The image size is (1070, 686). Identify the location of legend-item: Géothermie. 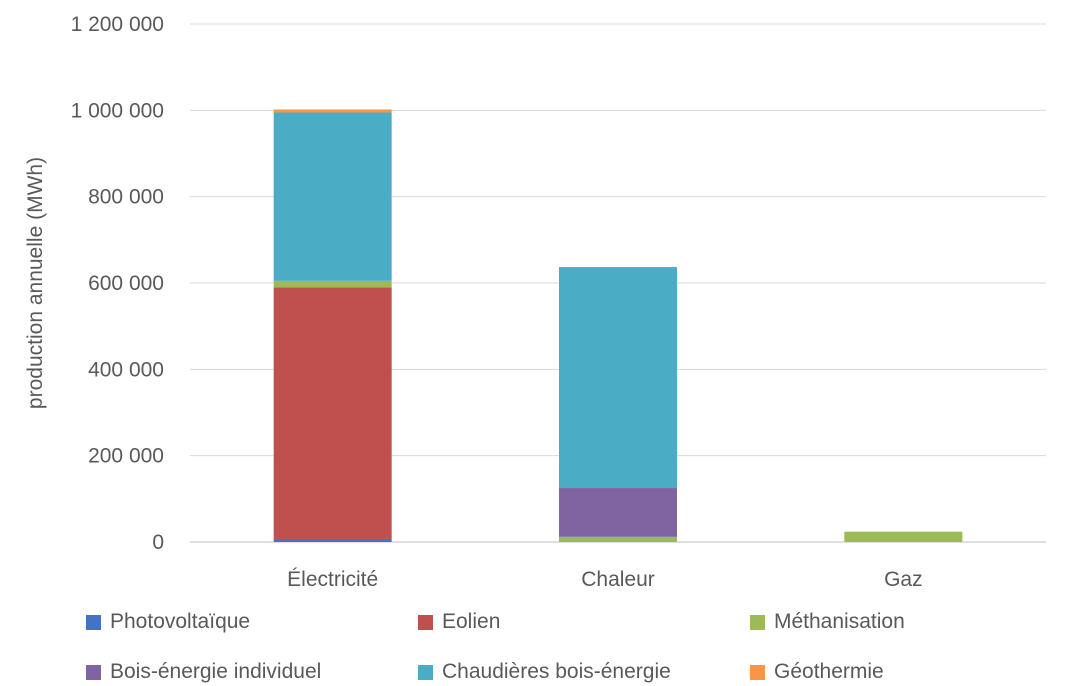
(817, 672).